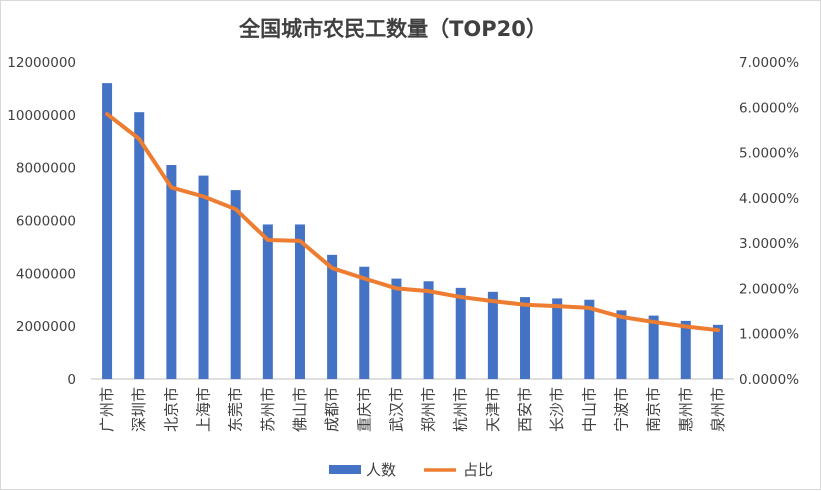 The height and width of the screenshot is (491, 821). What do you see at coordinates (139, 409) in the screenshot?
I see `category-label: 深圳市` at bounding box center [139, 409].